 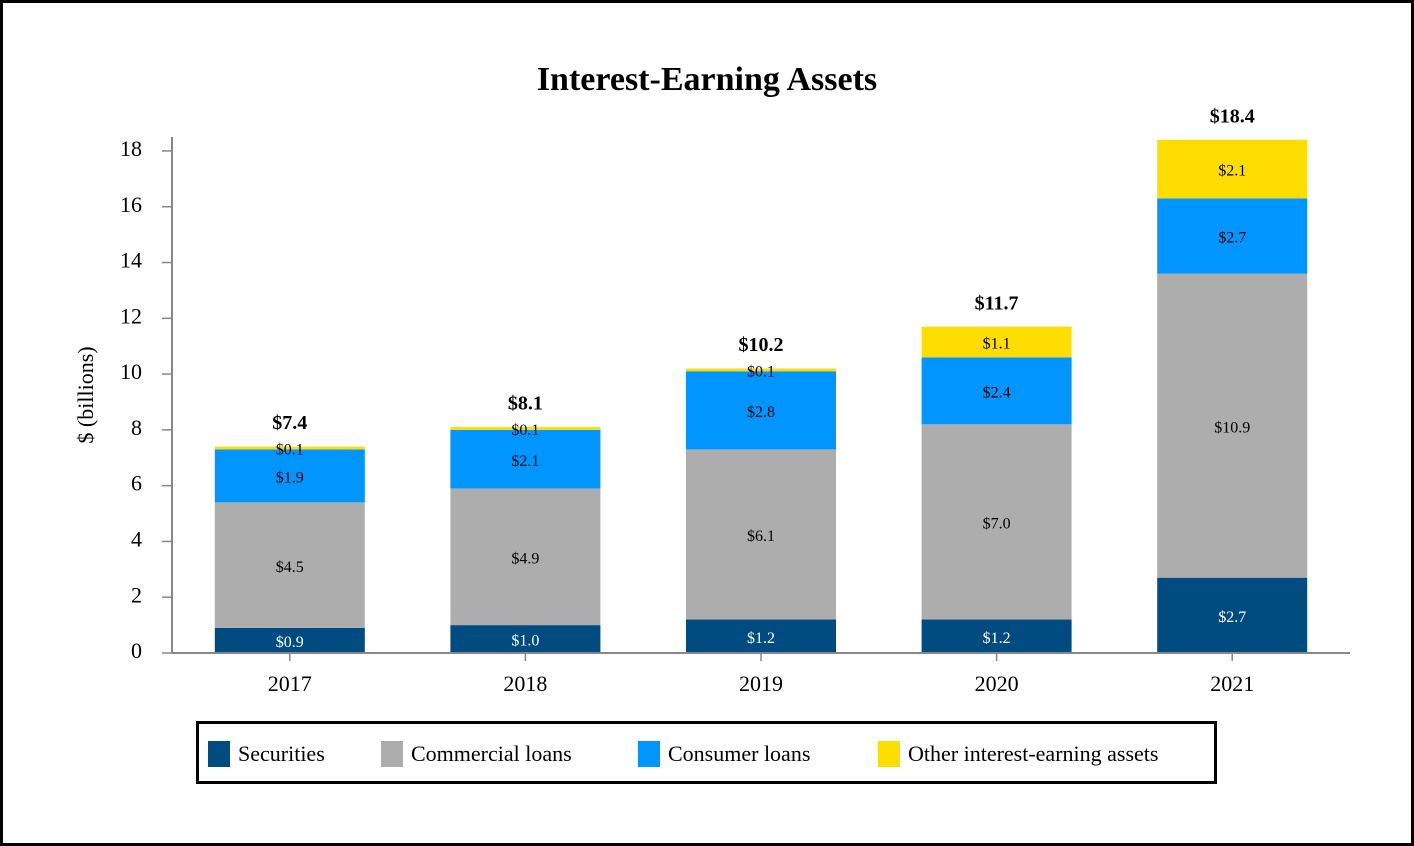 I want to click on value-label: $10.9, so click(x=1232, y=427).